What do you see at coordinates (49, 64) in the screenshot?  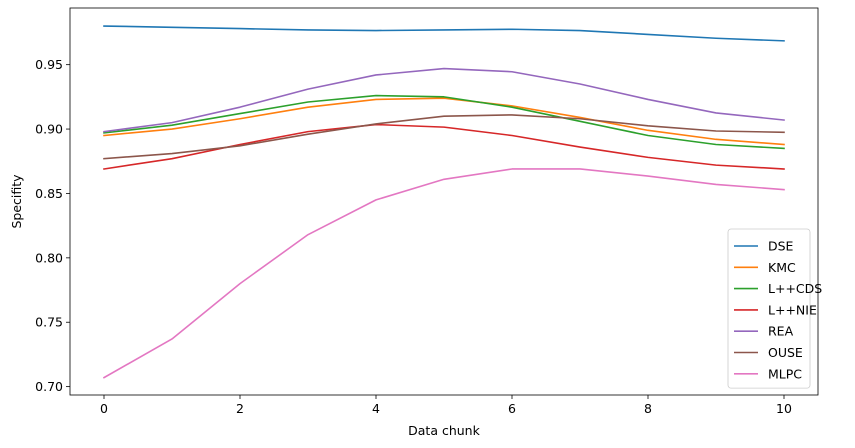 I see `y-tick-label: 0.95` at bounding box center [49, 64].